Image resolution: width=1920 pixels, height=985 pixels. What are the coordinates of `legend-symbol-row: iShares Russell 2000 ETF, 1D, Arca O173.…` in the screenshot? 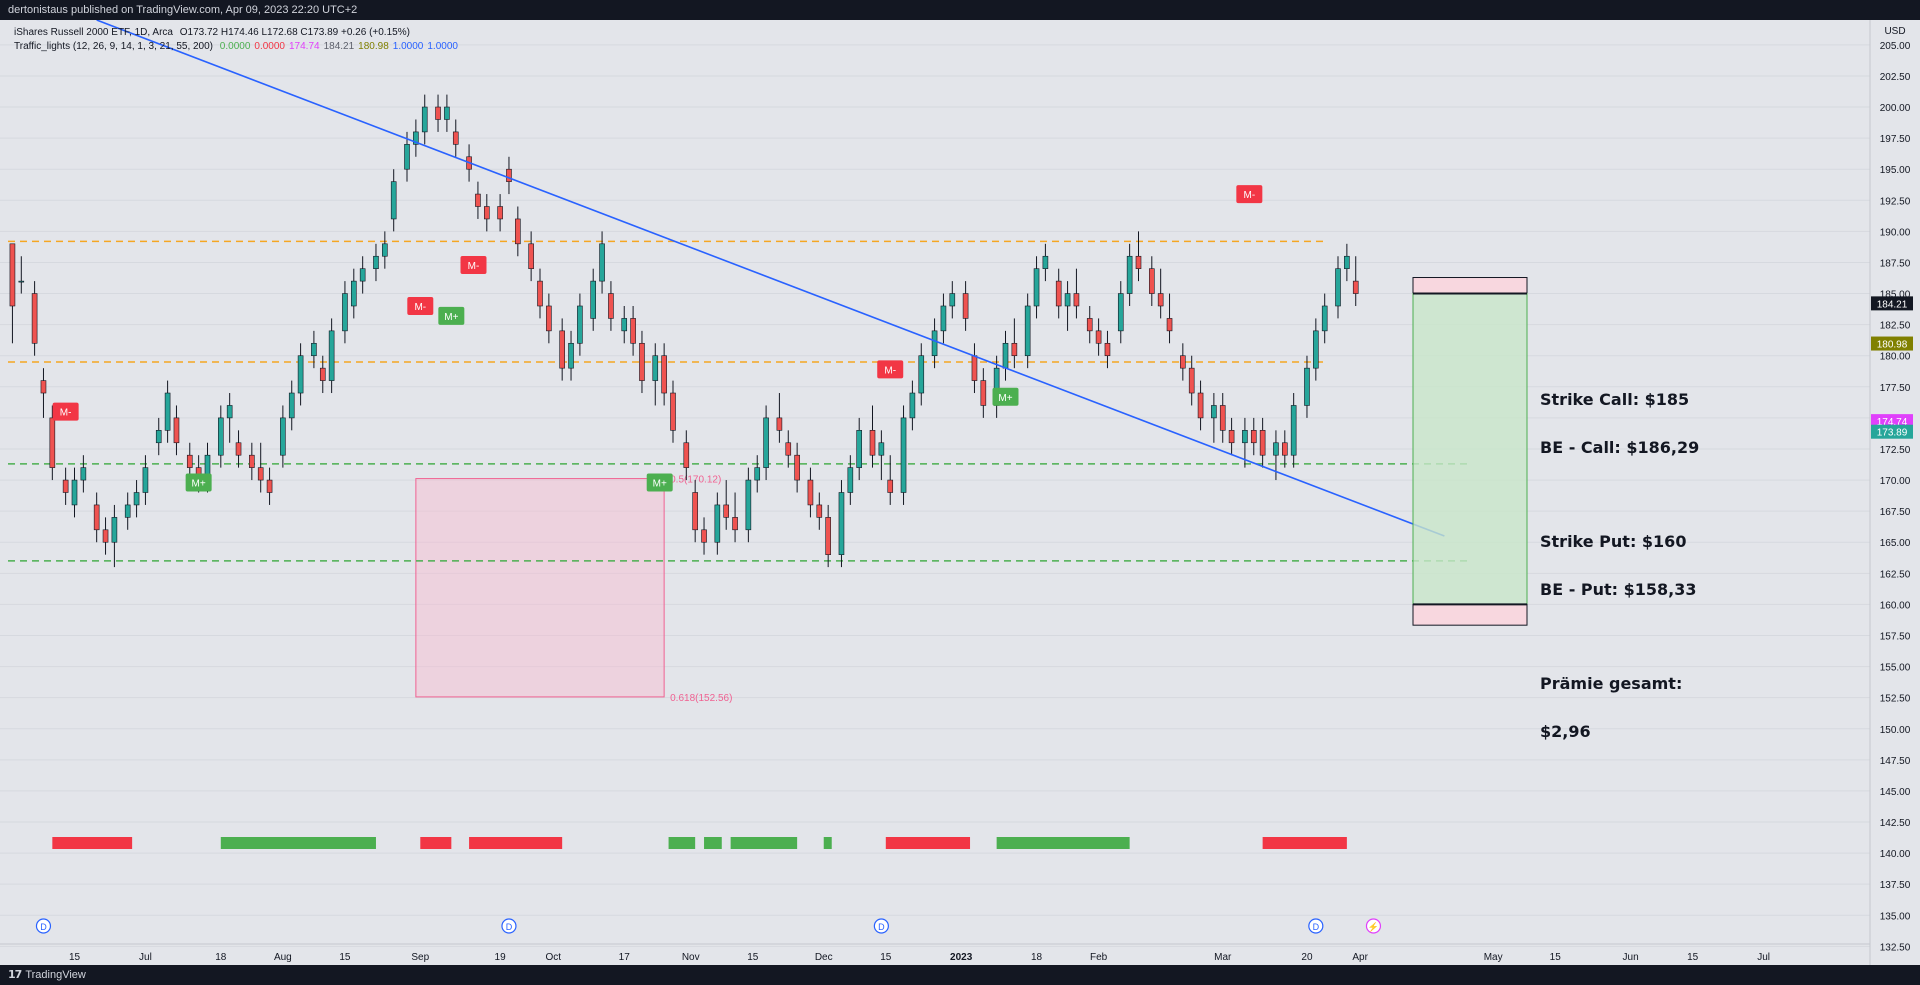 It's located at (236, 33).